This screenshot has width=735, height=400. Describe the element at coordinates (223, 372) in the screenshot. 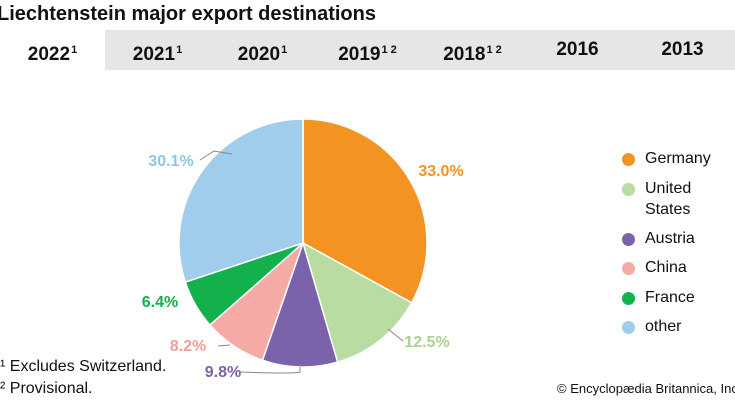

I see `data-label-austria: 9.8%` at that location.